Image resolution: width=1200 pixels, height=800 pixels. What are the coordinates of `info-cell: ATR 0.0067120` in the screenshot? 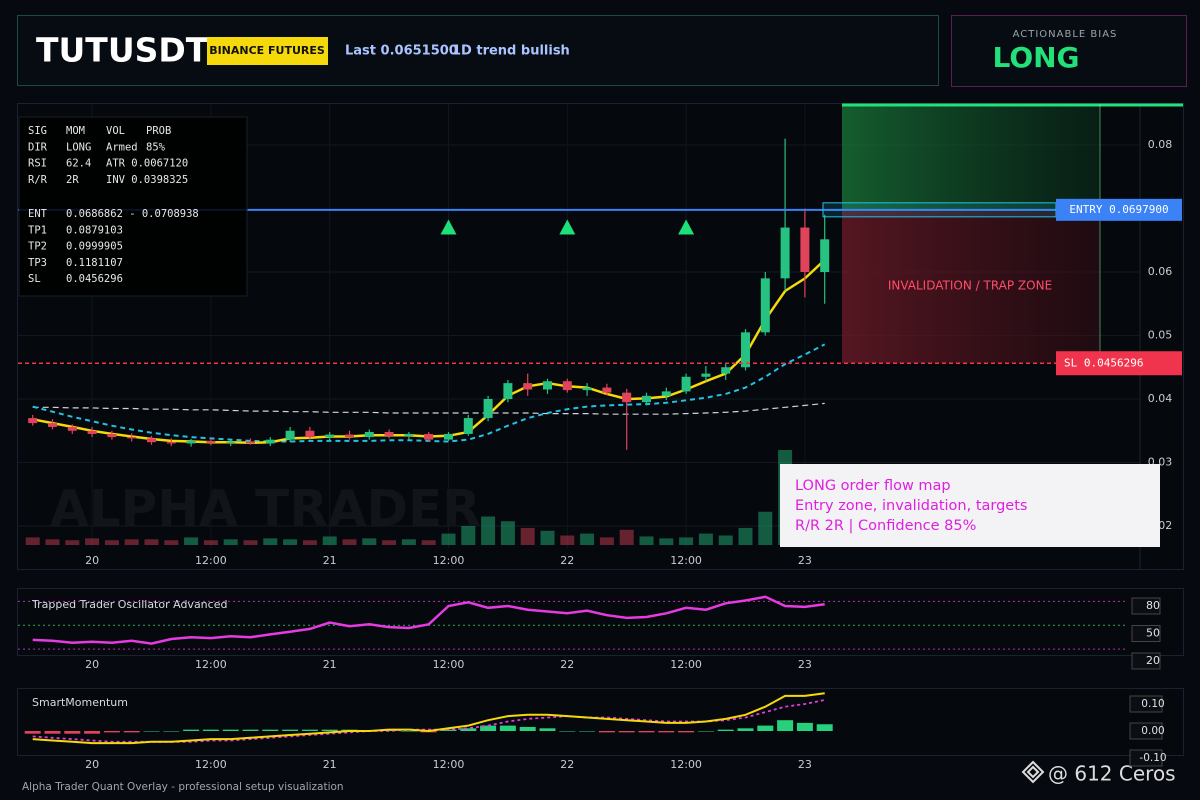 It's located at (147, 164).